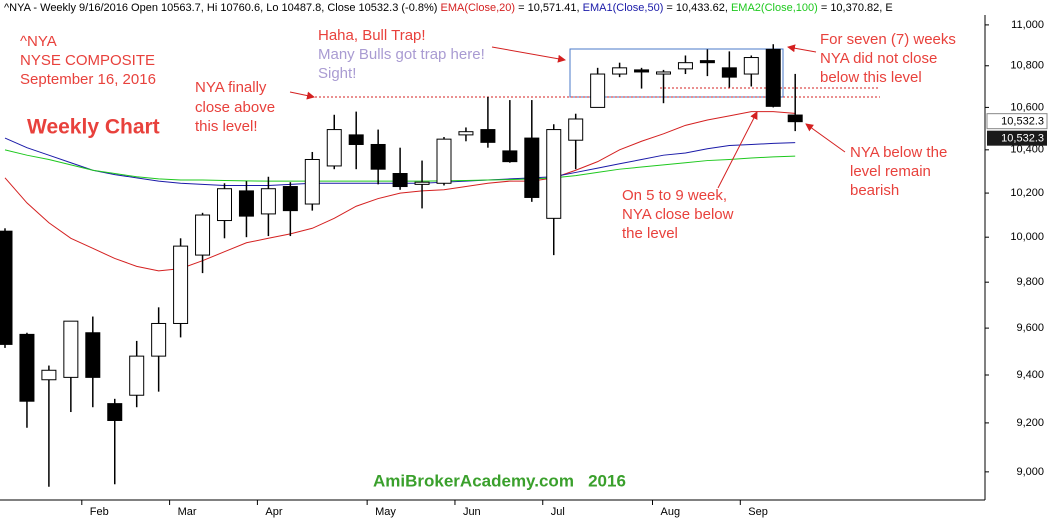  I want to click on y-tick-label: 10,600, so click(1027, 107).